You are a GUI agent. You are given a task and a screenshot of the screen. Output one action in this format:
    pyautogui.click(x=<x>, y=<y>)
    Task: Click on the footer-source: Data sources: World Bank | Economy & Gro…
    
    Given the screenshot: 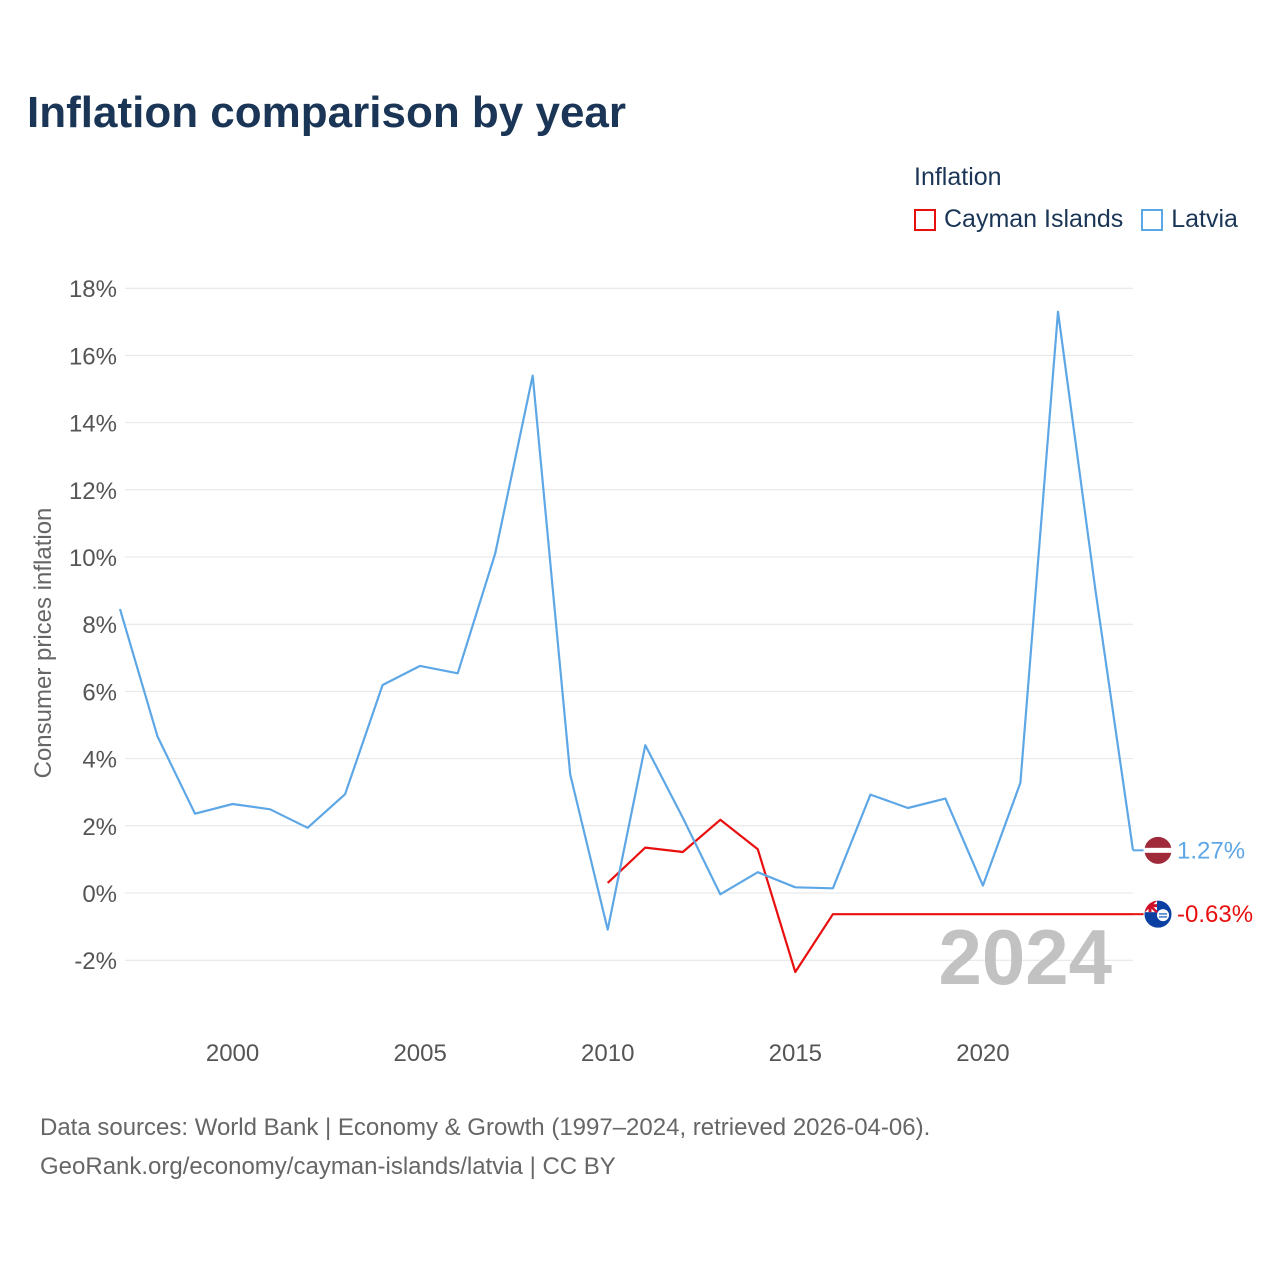 What is the action you would take?
    pyautogui.click(x=485, y=1127)
    